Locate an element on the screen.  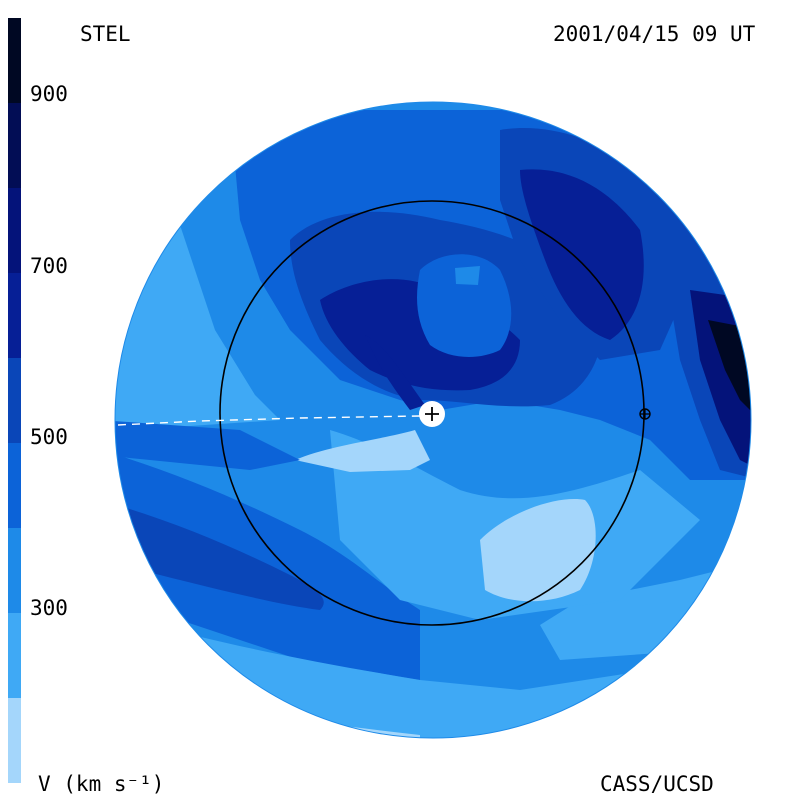
colorbar-tick-700: 700 is located at coordinates (49, 266).